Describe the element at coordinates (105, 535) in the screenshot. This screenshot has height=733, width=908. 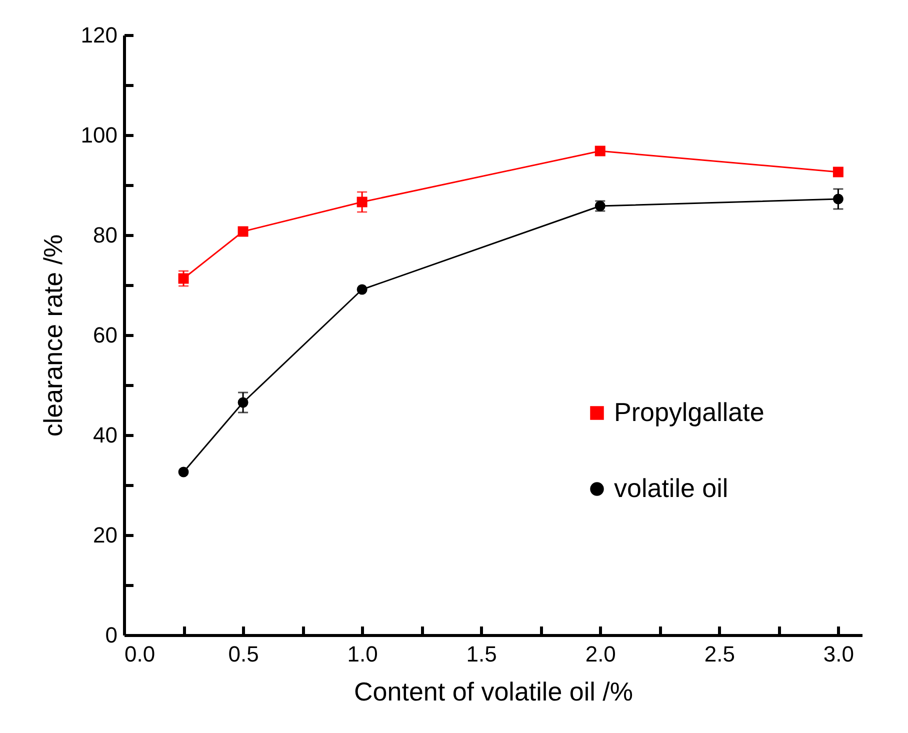
I see `y-tick-label: 20` at that location.